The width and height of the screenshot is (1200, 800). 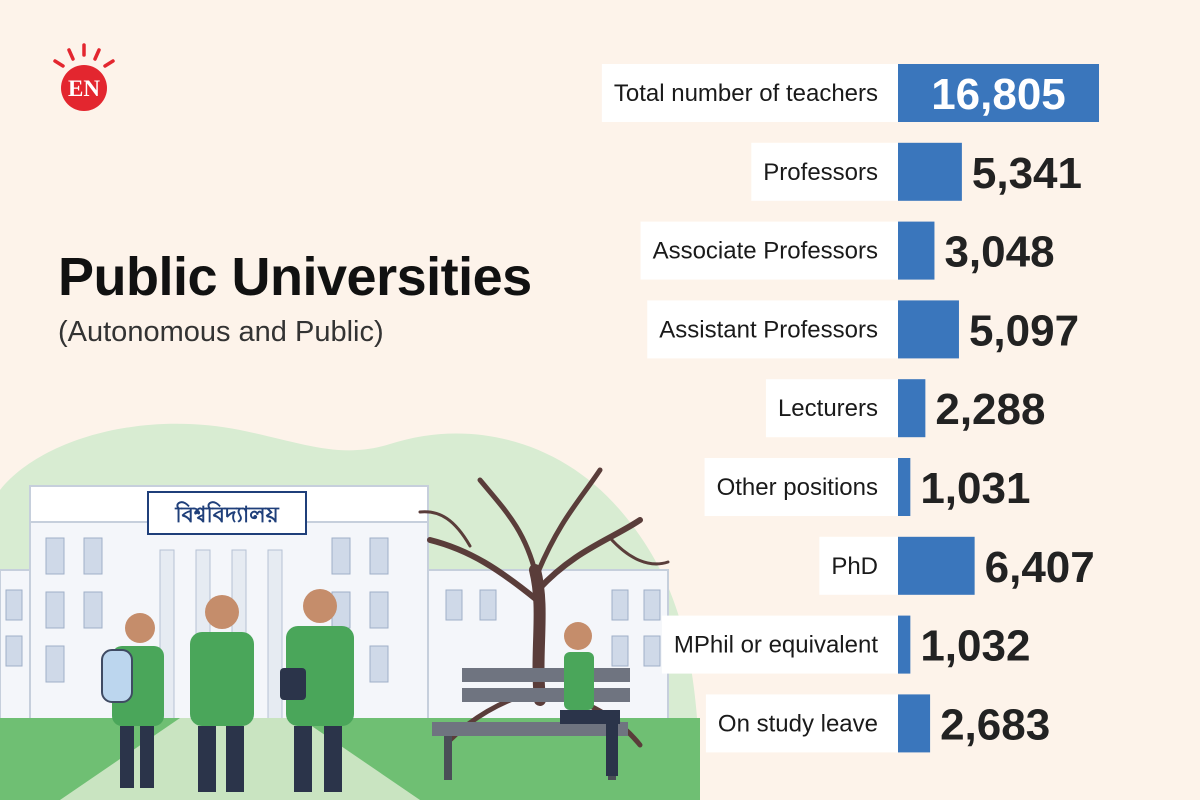 I want to click on chart-row: On study leave 2,683, so click(x=877, y=723).